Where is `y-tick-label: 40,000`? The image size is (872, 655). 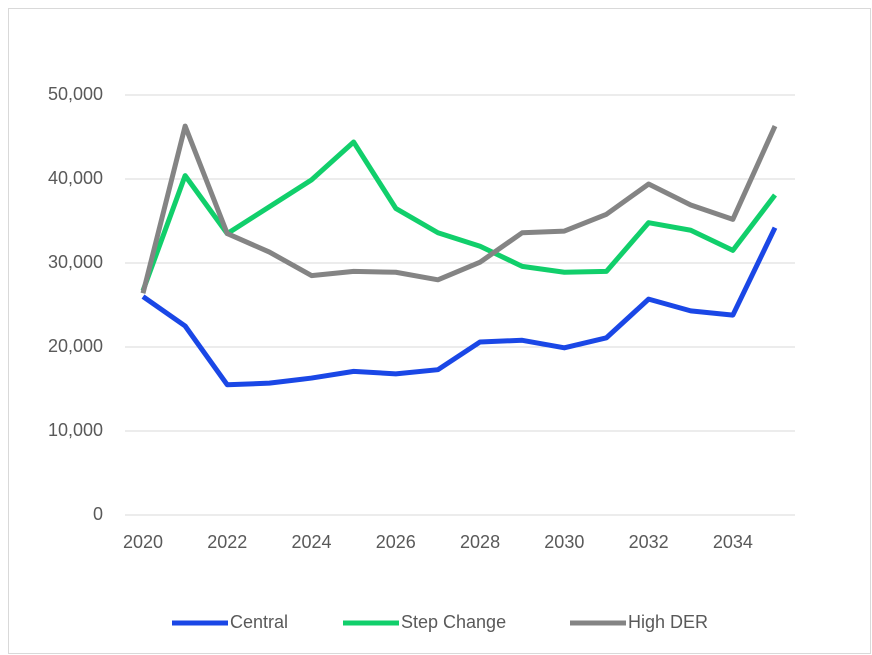
y-tick-label: 40,000 is located at coordinates (75, 178).